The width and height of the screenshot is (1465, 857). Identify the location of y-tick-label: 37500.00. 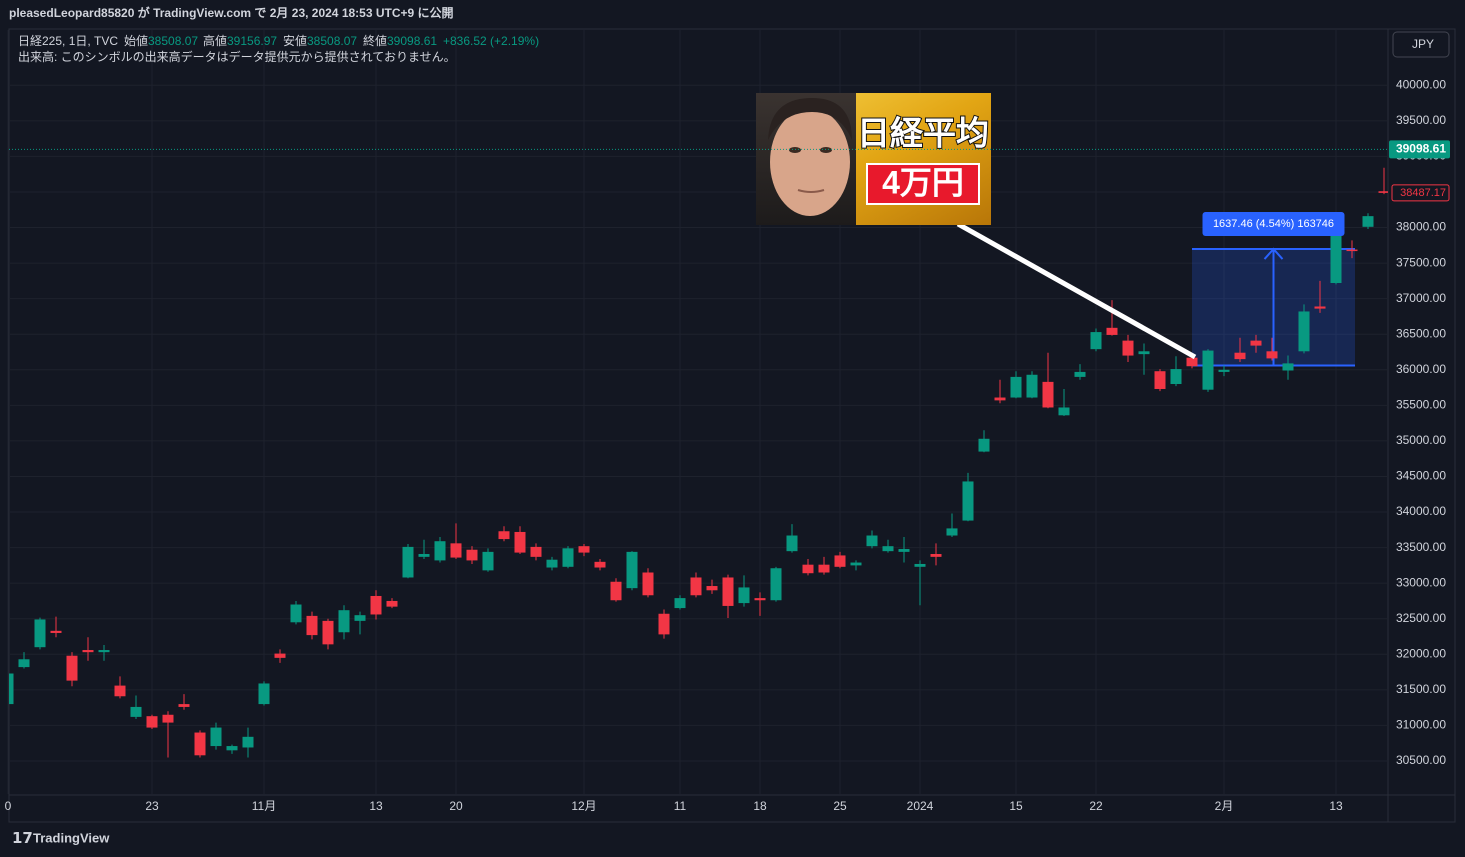
(1421, 262).